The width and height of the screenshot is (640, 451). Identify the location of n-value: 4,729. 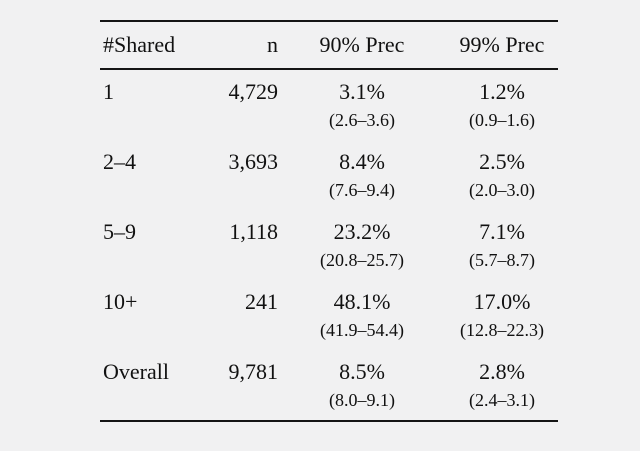
(253, 91).